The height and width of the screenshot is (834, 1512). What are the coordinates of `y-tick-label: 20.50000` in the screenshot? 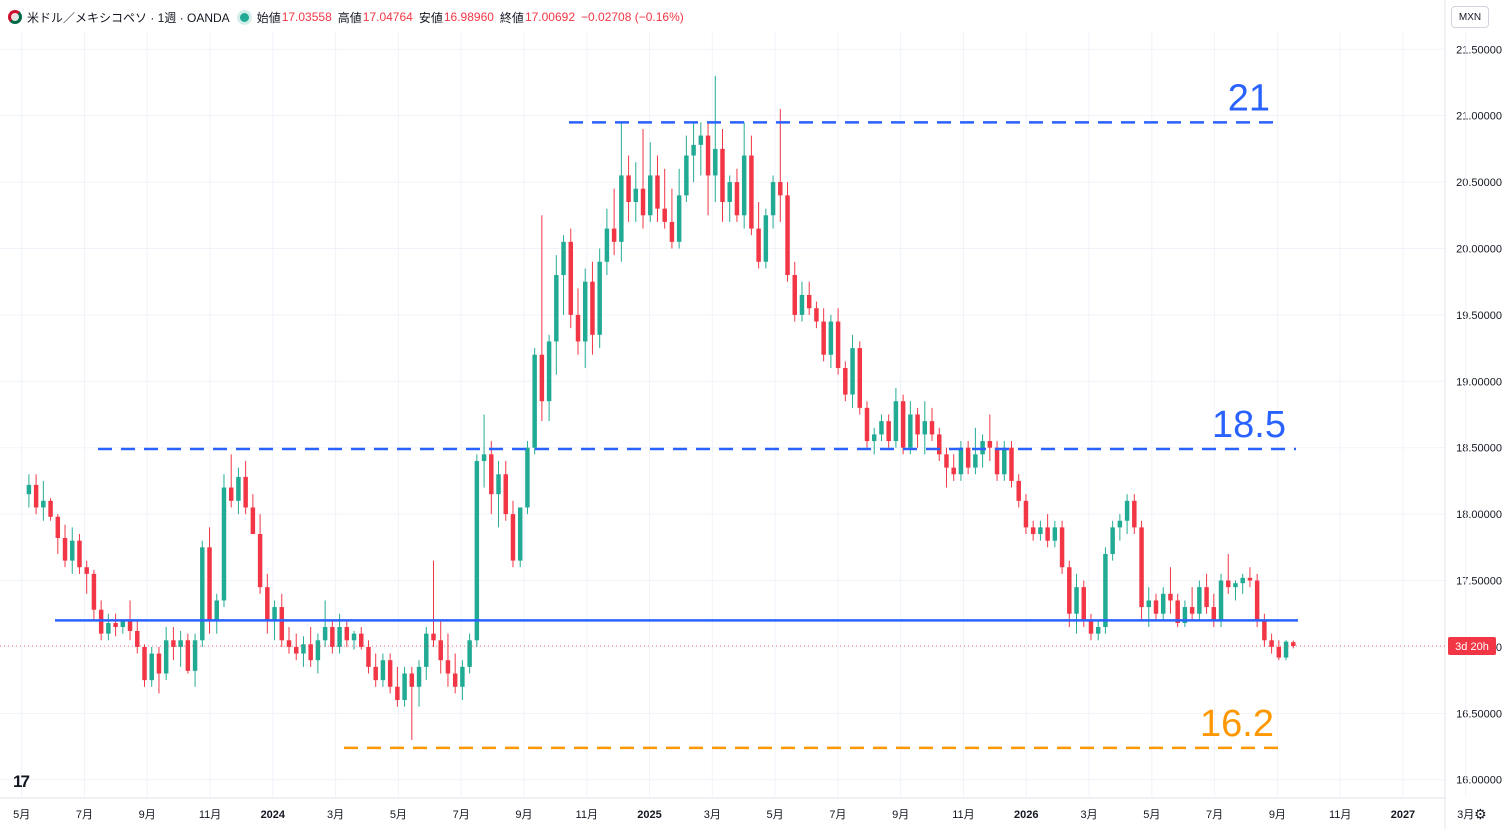 It's located at (1479, 183).